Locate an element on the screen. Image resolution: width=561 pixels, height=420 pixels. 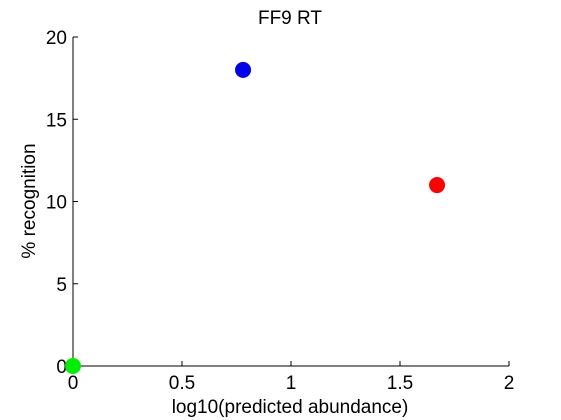
y-tick-label: 15 is located at coordinates (56, 120).